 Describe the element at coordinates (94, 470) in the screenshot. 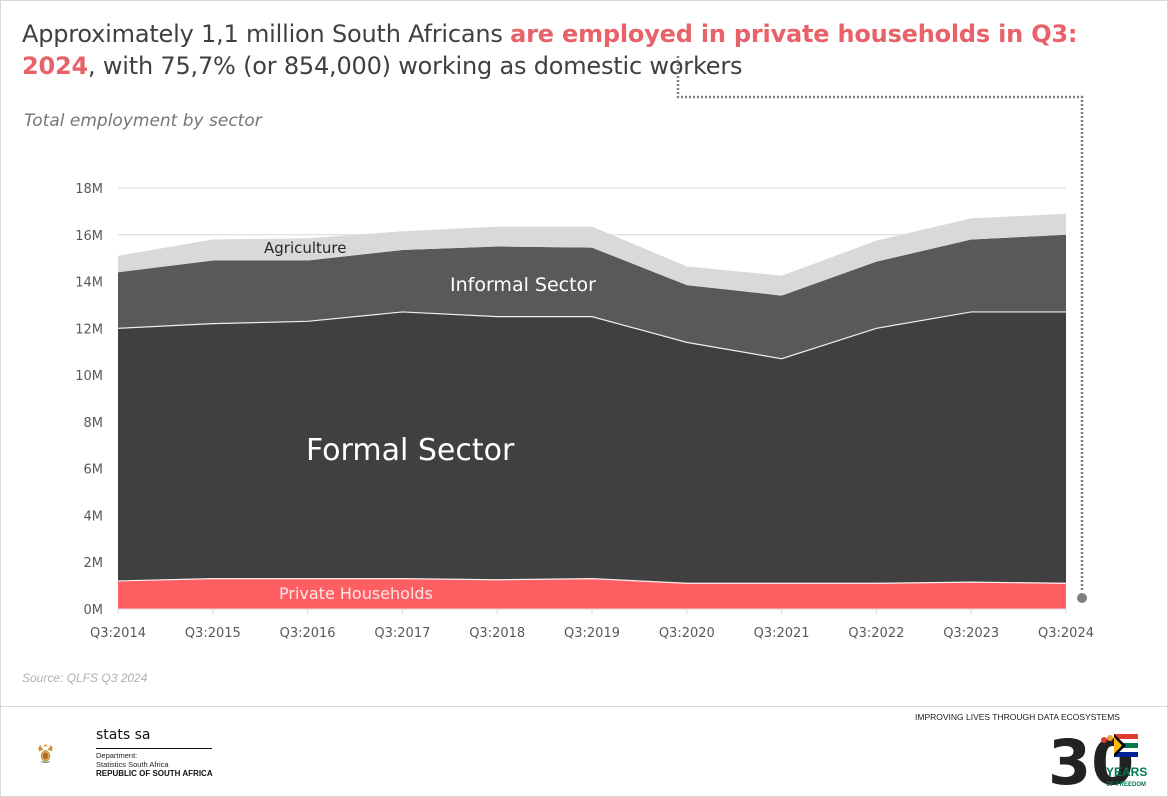

I see `y-tick-label: 6M` at that location.